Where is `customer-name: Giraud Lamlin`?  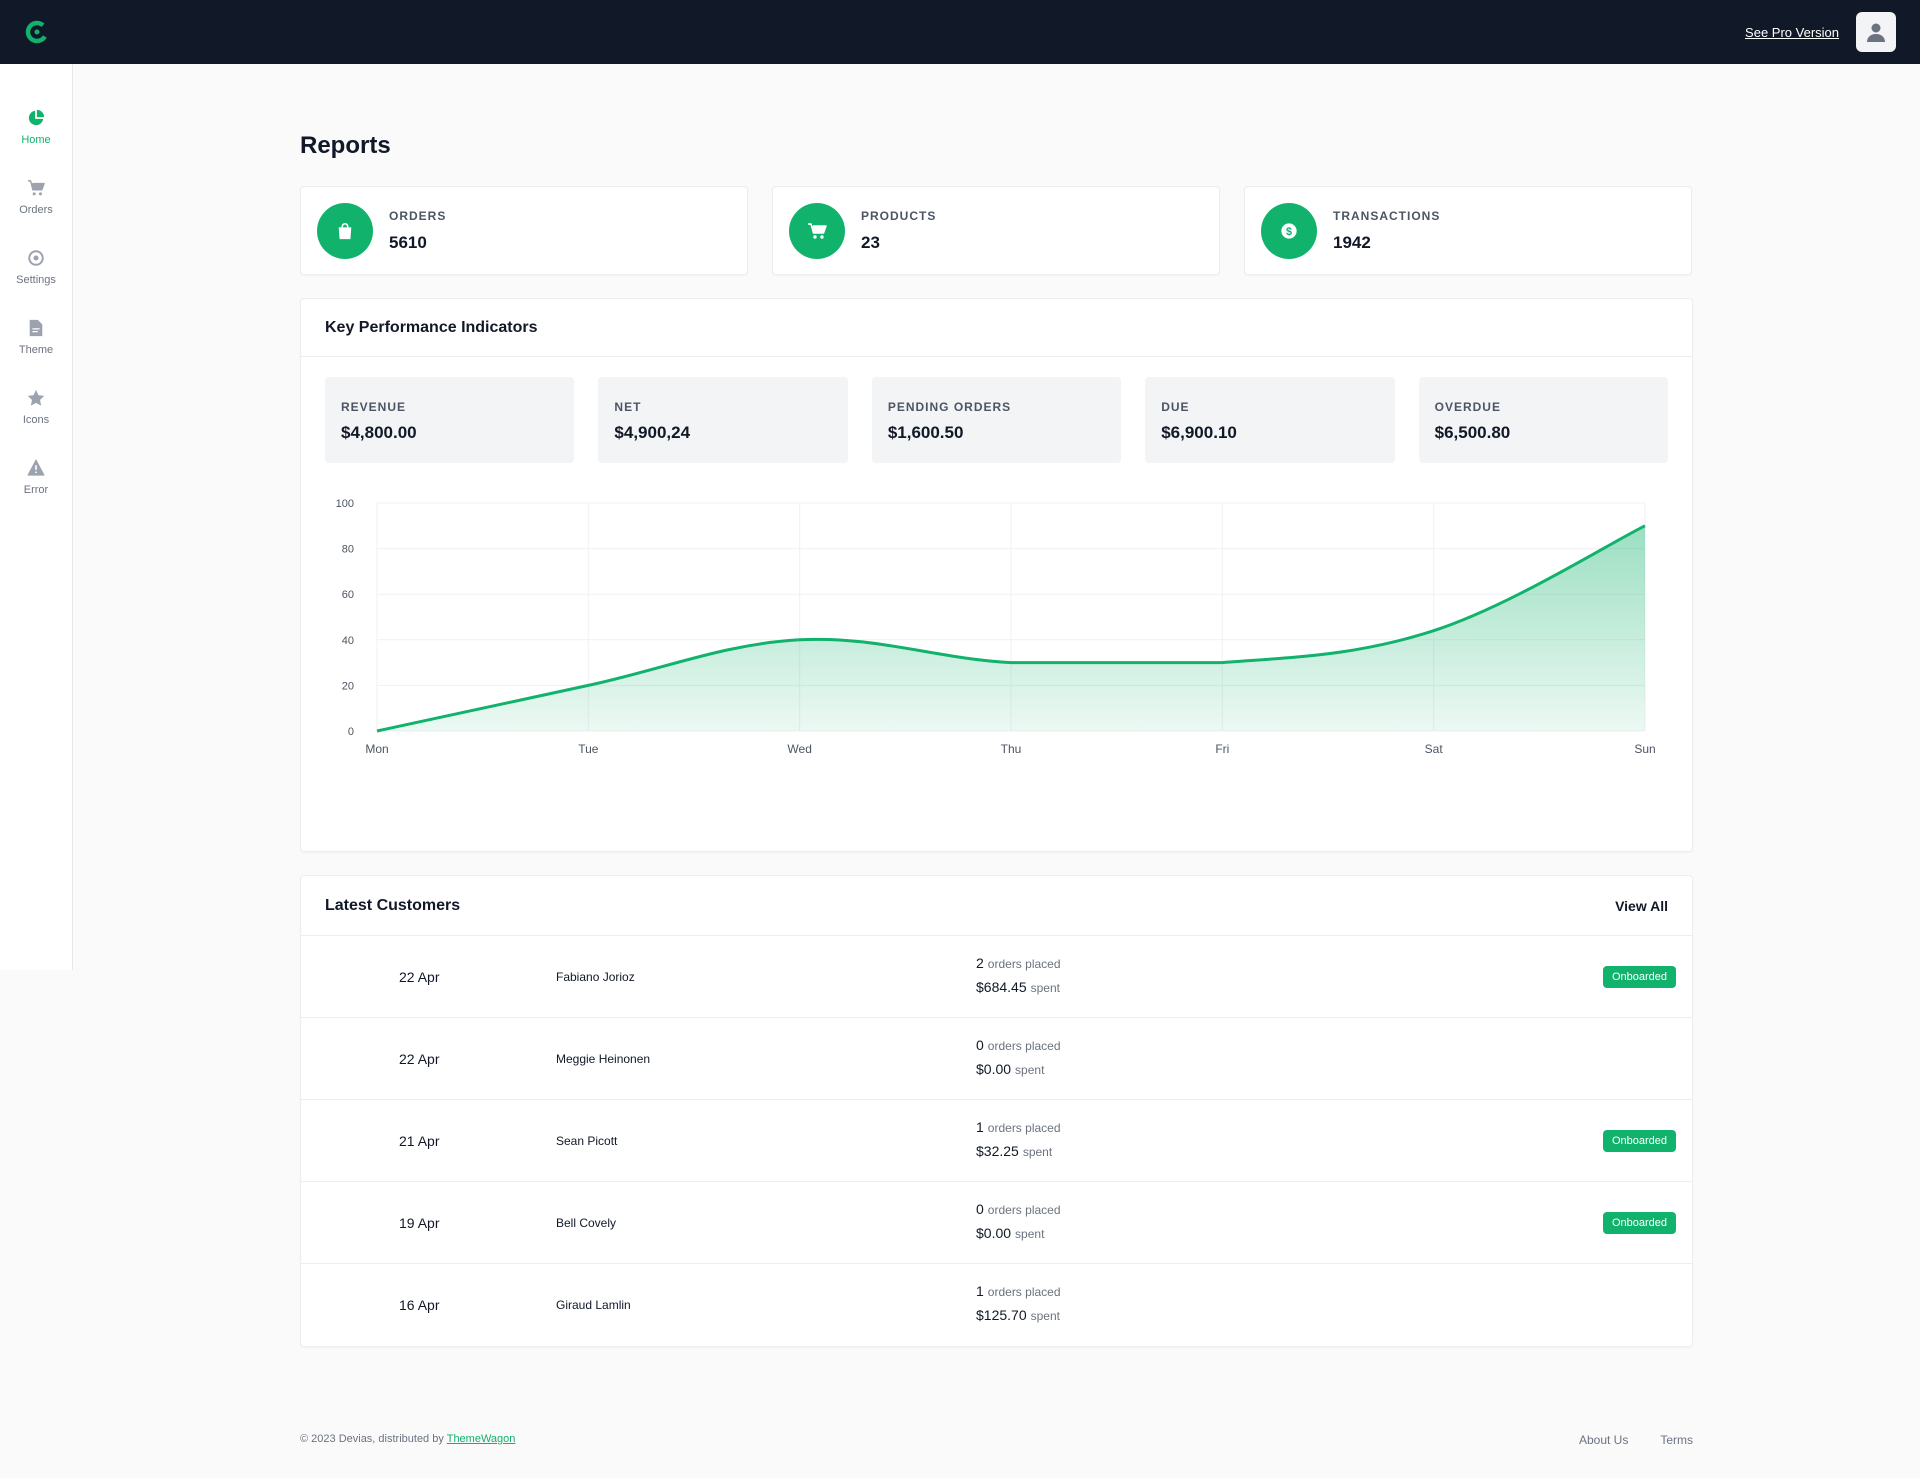
customer-name: Giraud Lamlin is located at coordinates (593, 1305).